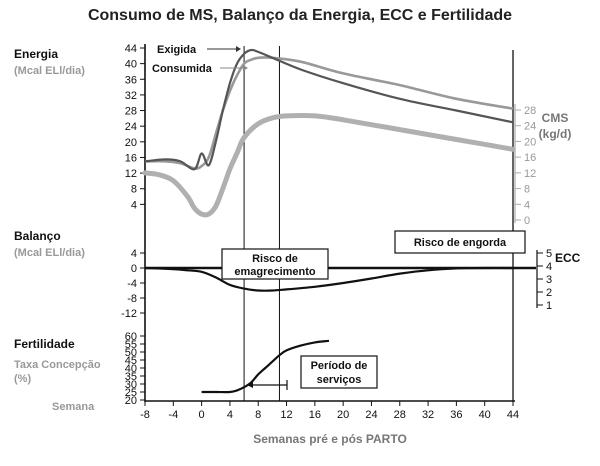 This screenshot has width=600, height=466. Describe the element at coordinates (339, 380) in the screenshot. I see `annotation-periodo-line2: serviços` at that location.